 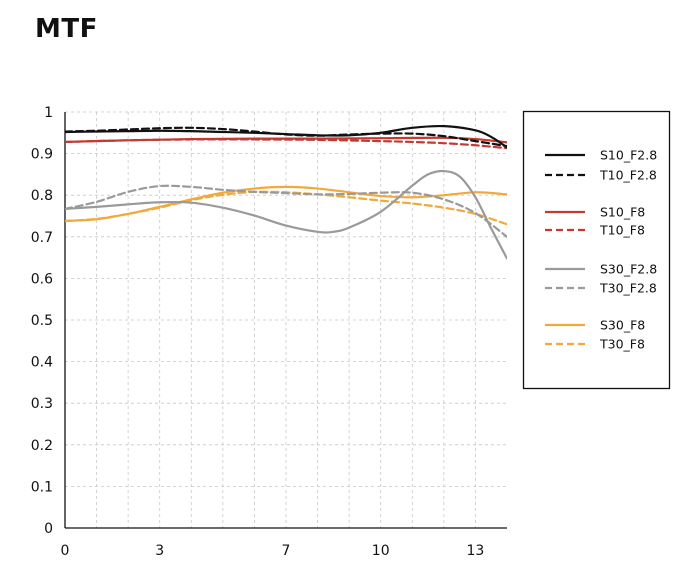 What do you see at coordinates (622, 230) in the screenshot?
I see `legend-label: T10_F8` at bounding box center [622, 230].